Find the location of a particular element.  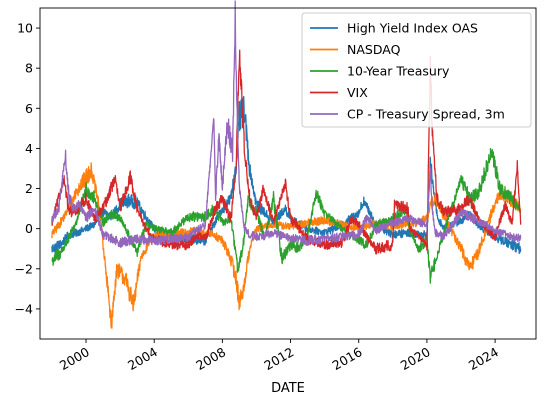

y-tick-label: −2 is located at coordinates (24, 268).